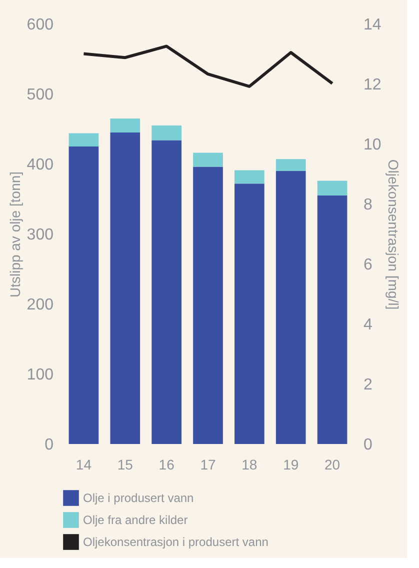 The width and height of the screenshot is (419, 568). I want to click on line-series, so click(208, 66).